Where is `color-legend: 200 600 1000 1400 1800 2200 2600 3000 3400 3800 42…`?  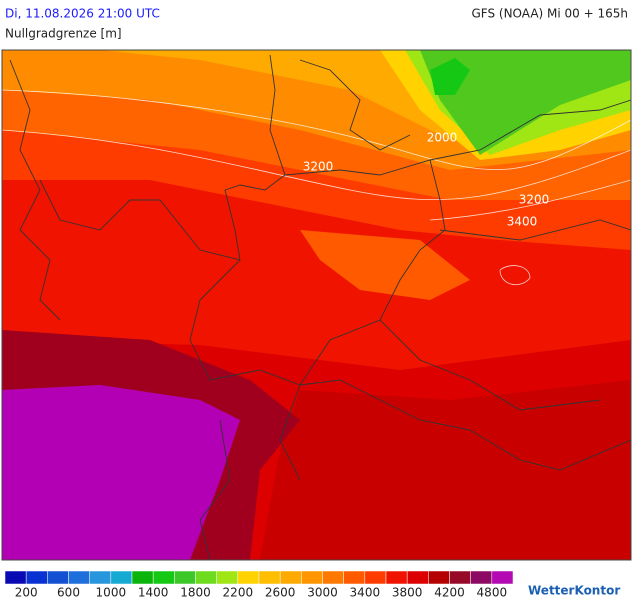 color-legend: 200 600 1000 1400 1800 2200 2600 3000 3400 3800 42… is located at coordinates (259, 585).